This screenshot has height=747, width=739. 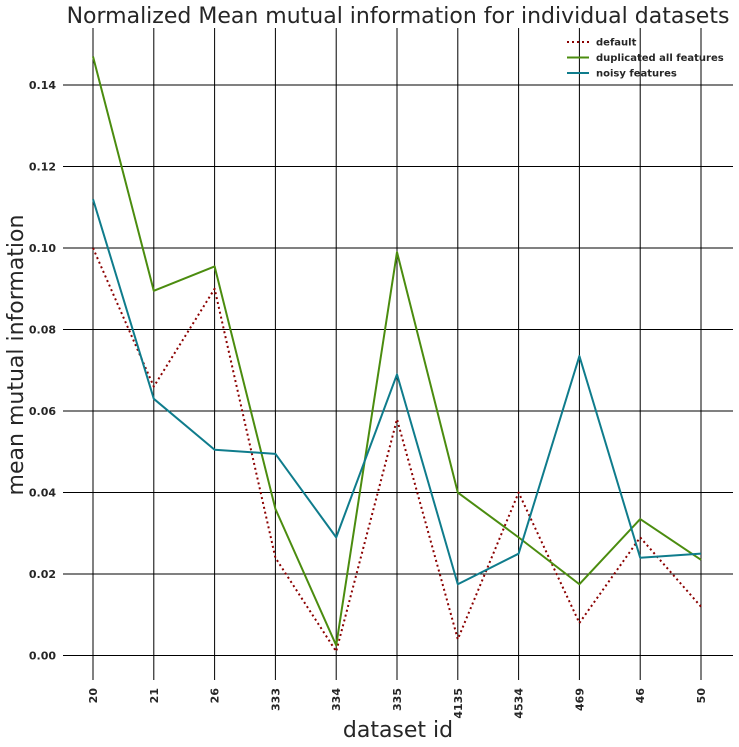 I want to click on y-tick-label: 0.00, so click(x=42, y=656).